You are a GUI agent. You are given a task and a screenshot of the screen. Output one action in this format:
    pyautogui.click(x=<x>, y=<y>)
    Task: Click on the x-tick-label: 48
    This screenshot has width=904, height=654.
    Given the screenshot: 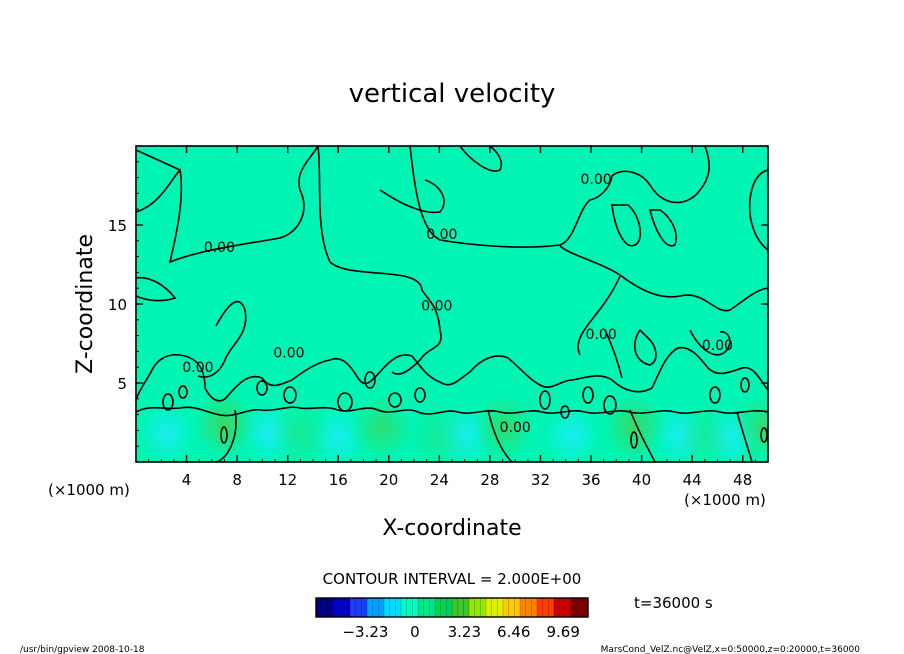 What is the action you would take?
    pyautogui.click(x=742, y=480)
    